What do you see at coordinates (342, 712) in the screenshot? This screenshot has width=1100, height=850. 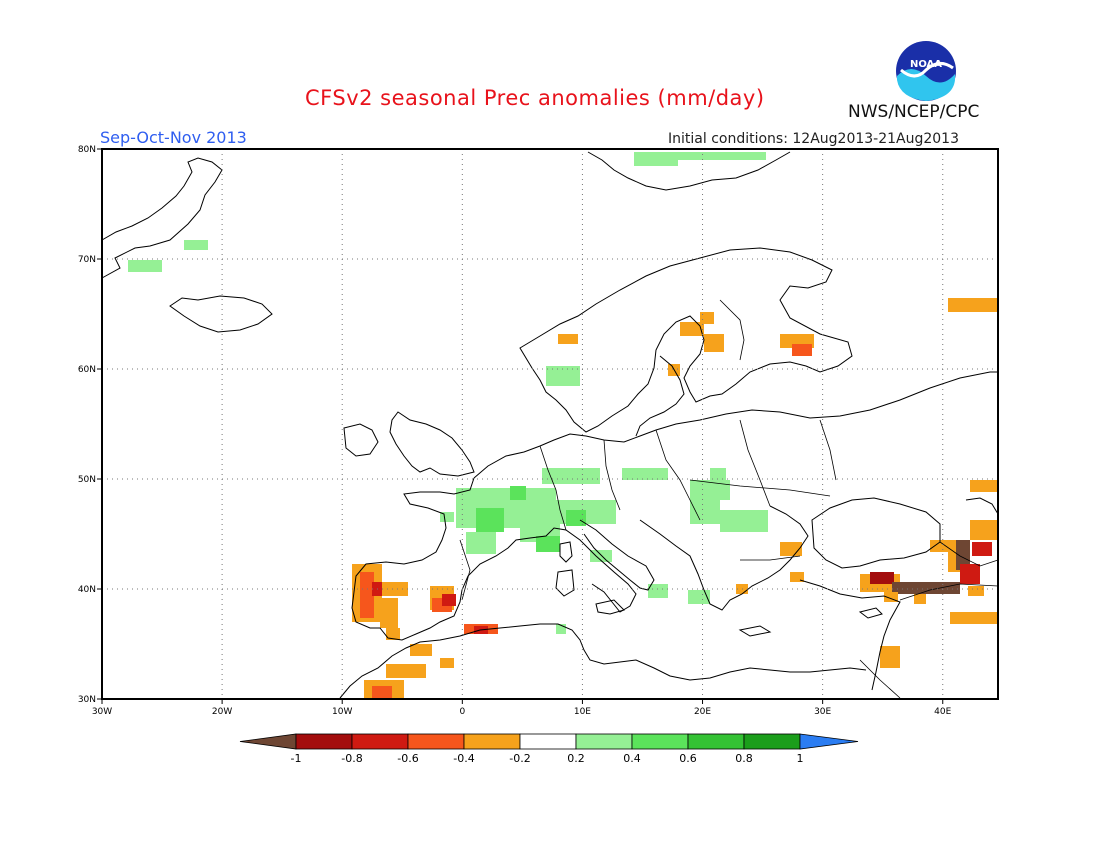 I see `lon-label: 10W` at bounding box center [342, 712].